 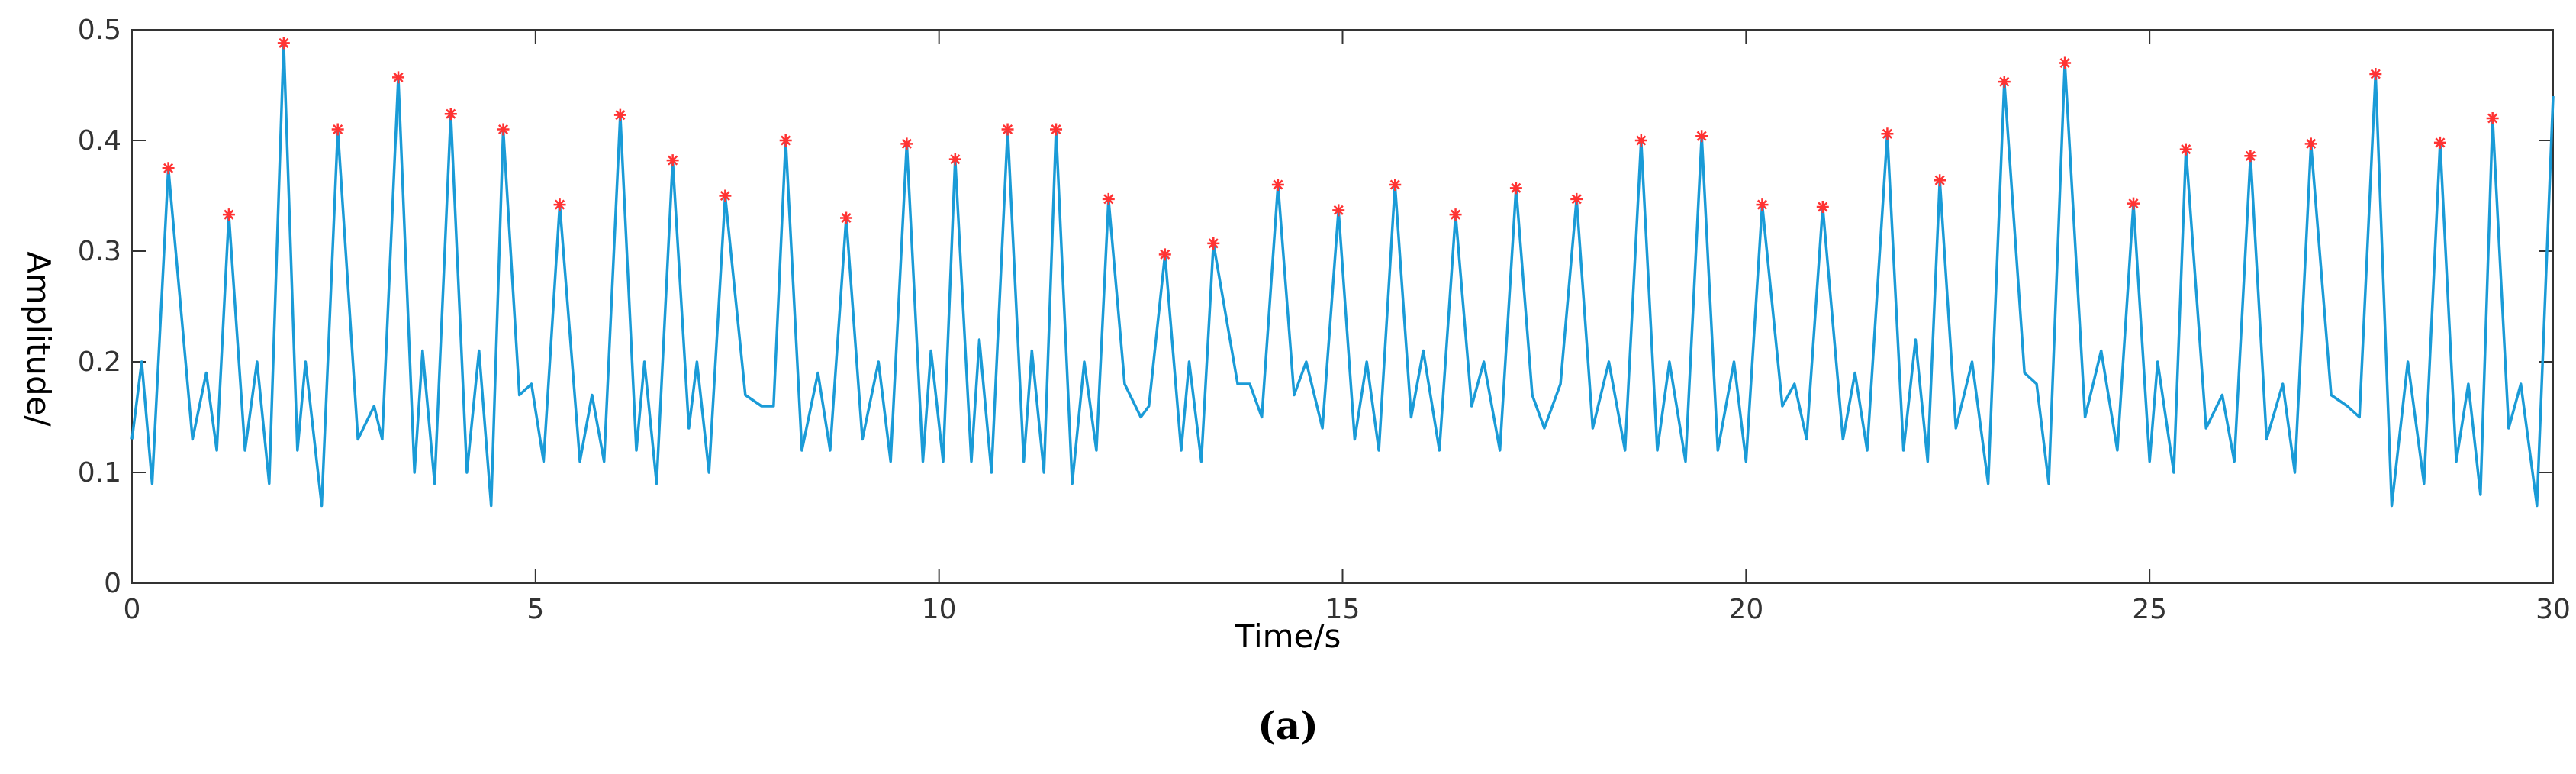 What do you see at coordinates (1342, 610) in the screenshot?
I see `x-tick-label: 15` at bounding box center [1342, 610].